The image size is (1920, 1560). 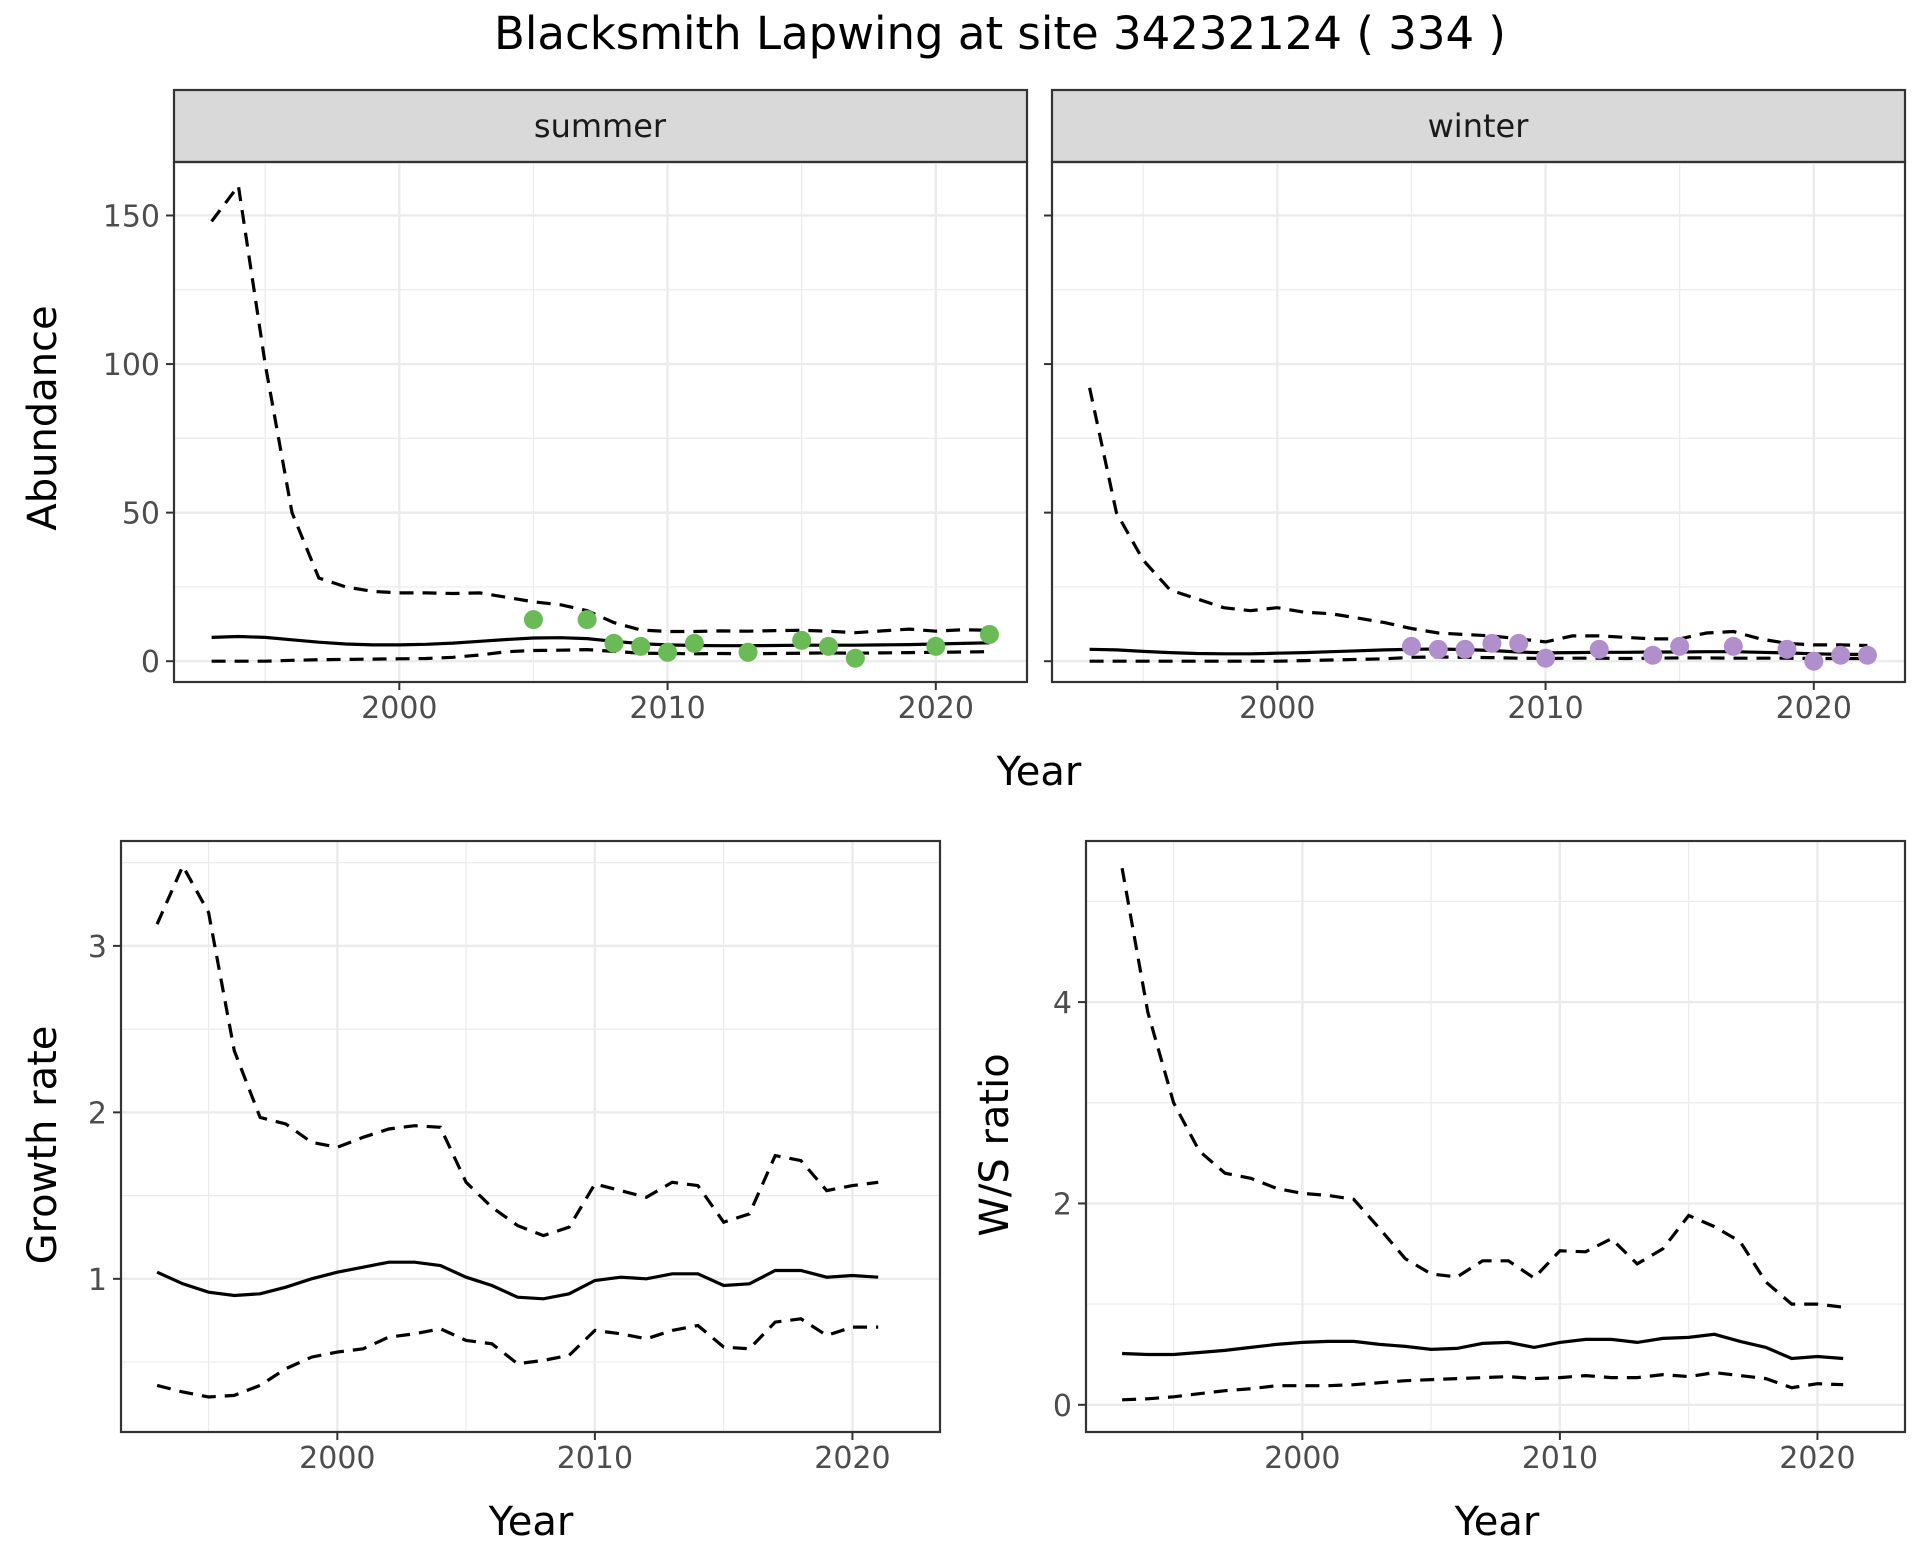 I want to click on growth-x-tick-label: 2000, so click(x=337, y=1458).